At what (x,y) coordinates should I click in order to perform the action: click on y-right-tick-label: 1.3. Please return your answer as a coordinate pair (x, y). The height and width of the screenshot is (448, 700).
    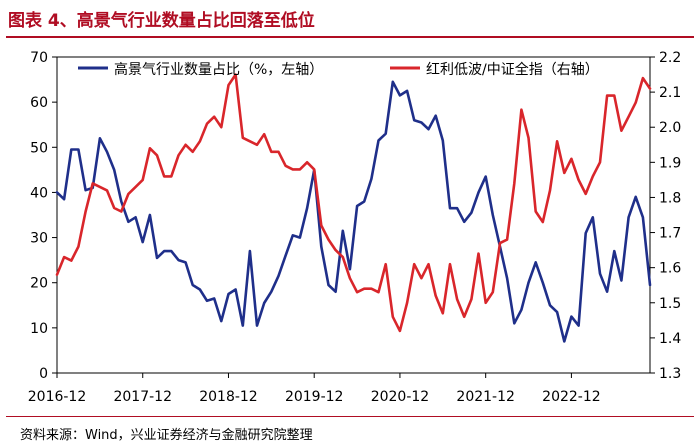
    Looking at the image, I should click on (670, 374).